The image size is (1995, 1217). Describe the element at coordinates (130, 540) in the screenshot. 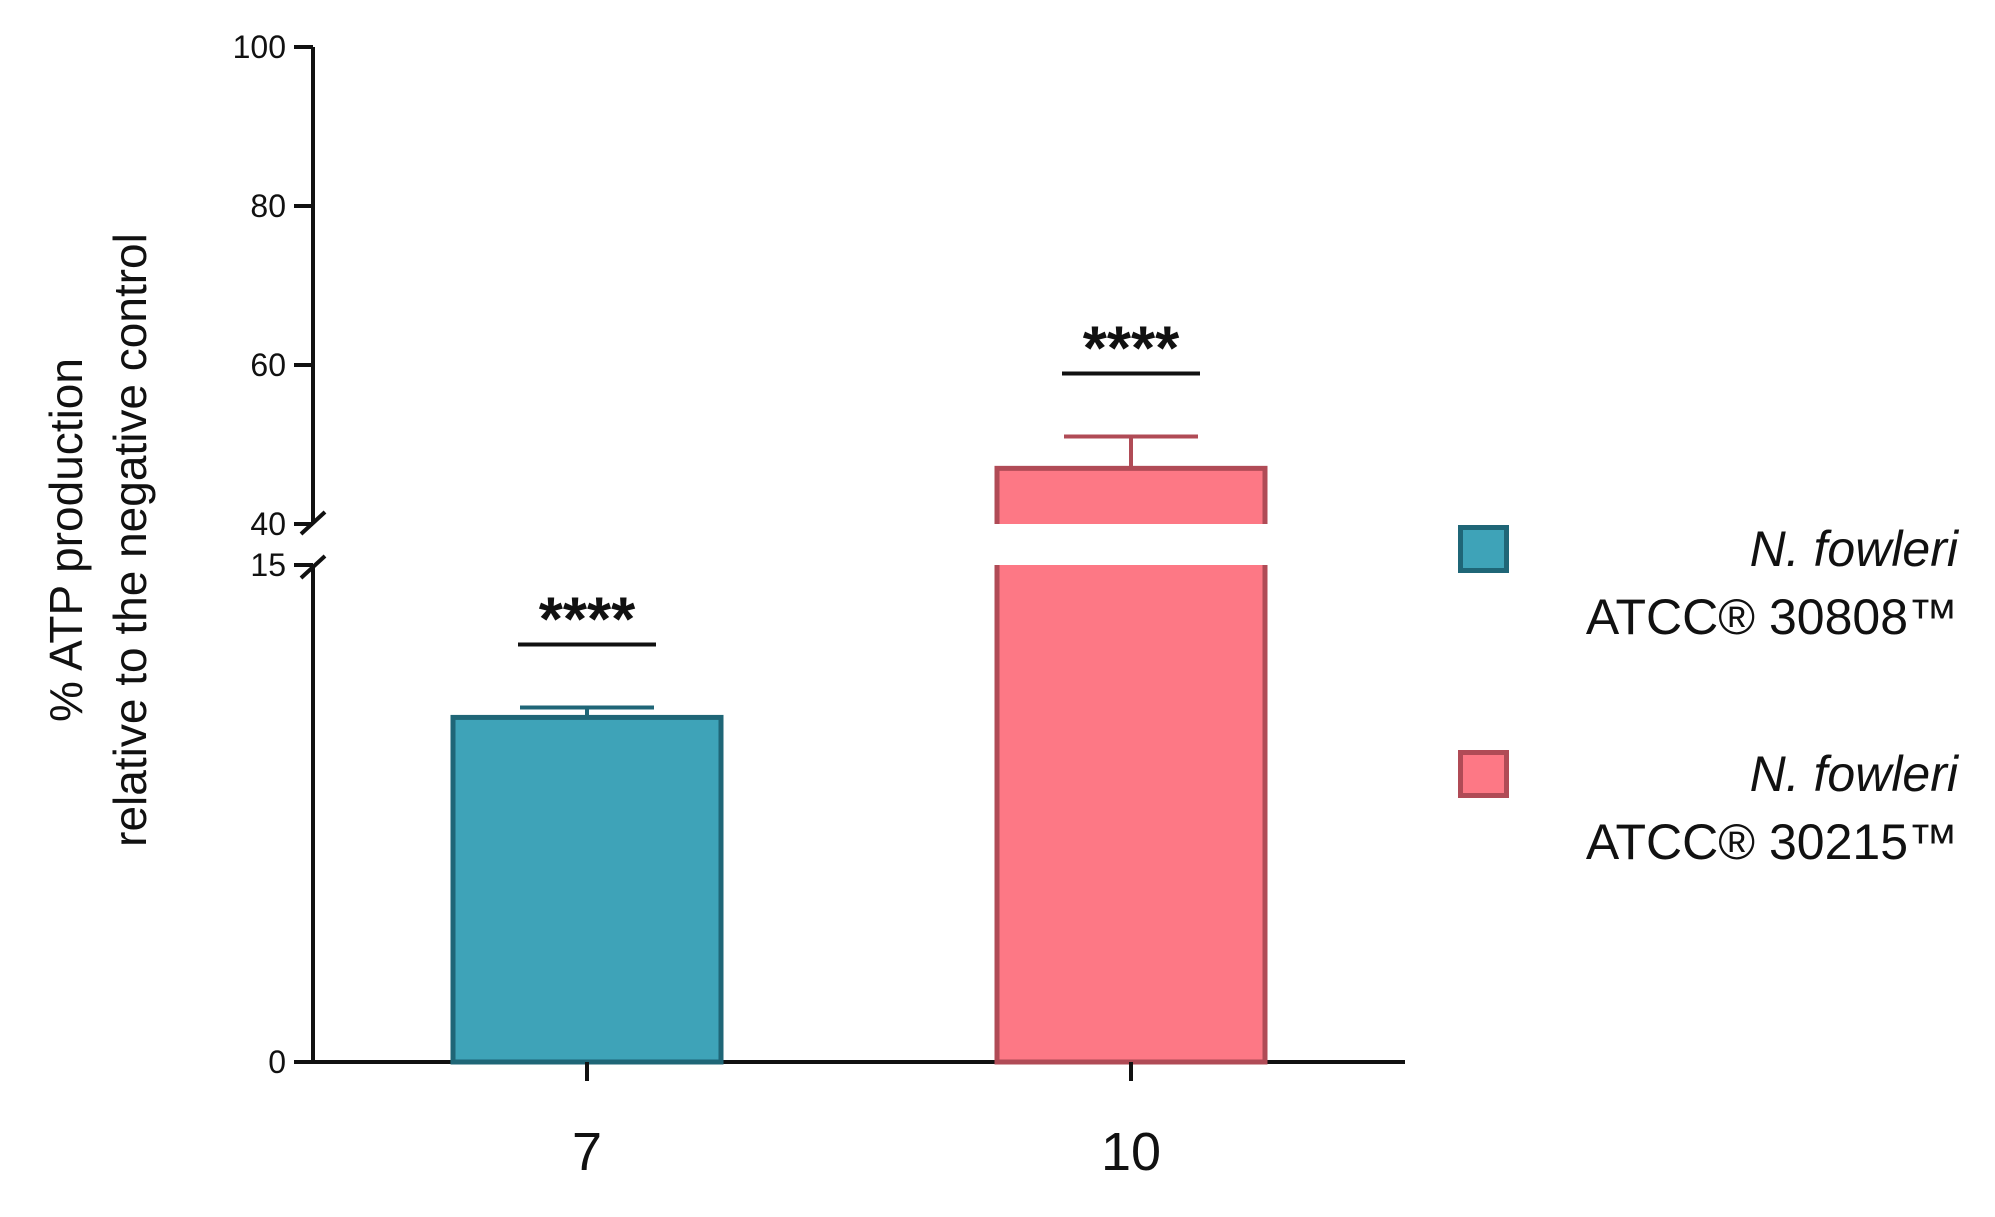

I see `y-axis-label-line-2: relative to the negative control` at that location.